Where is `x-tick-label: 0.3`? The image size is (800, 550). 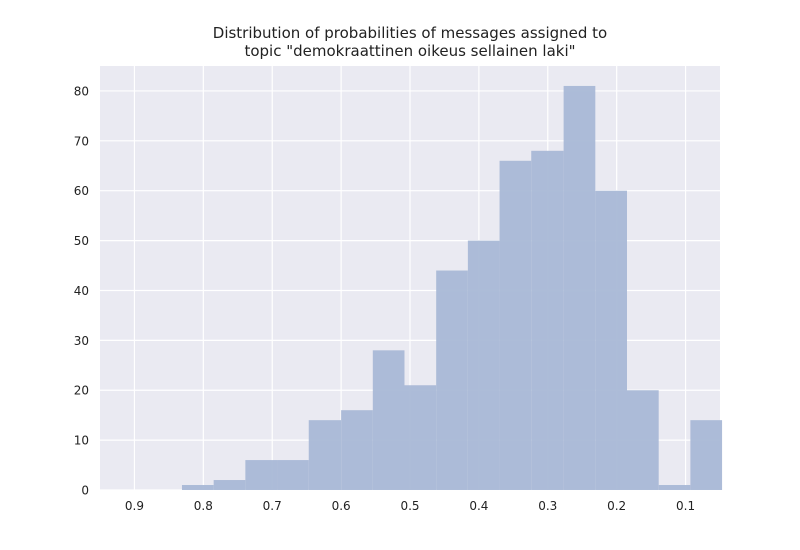 x-tick-label: 0.3 is located at coordinates (547, 506).